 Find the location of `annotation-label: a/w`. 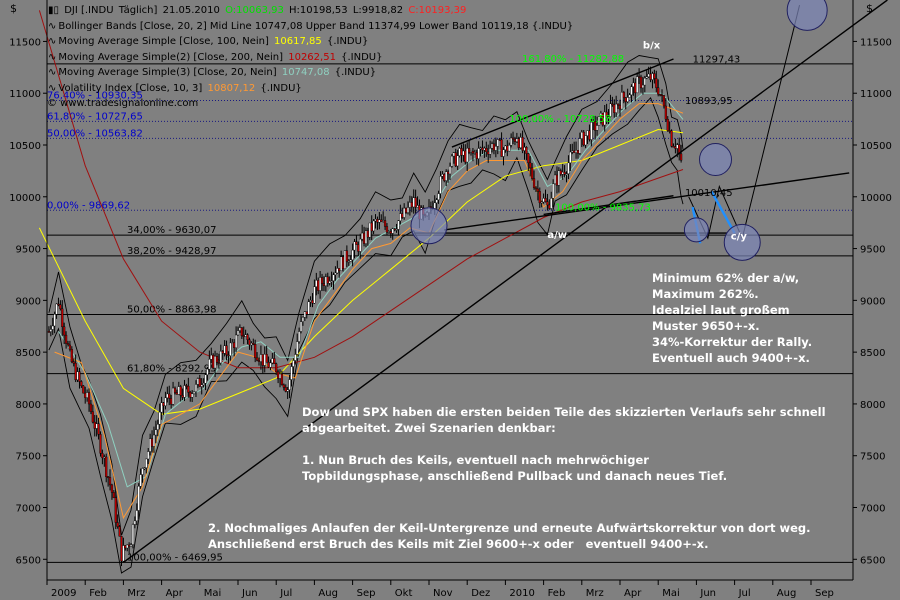

annotation-label: a/w is located at coordinates (557, 235).